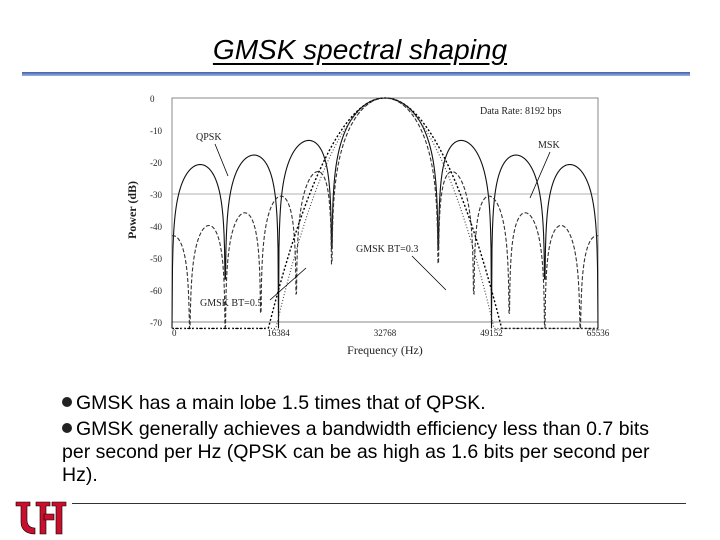 The image size is (720, 540). Describe the element at coordinates (209, 137) in the screenshot. I see `annotation-qpsk: QPSK` at that location.